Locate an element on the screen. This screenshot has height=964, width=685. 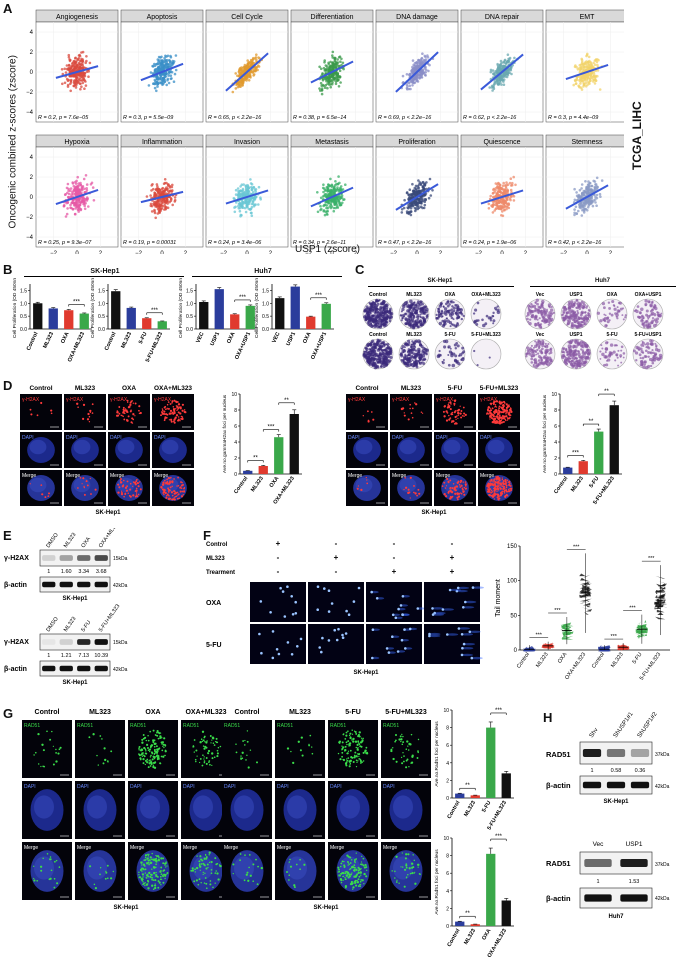
kda-label: 42kDa is located at coordinates (662, 787).